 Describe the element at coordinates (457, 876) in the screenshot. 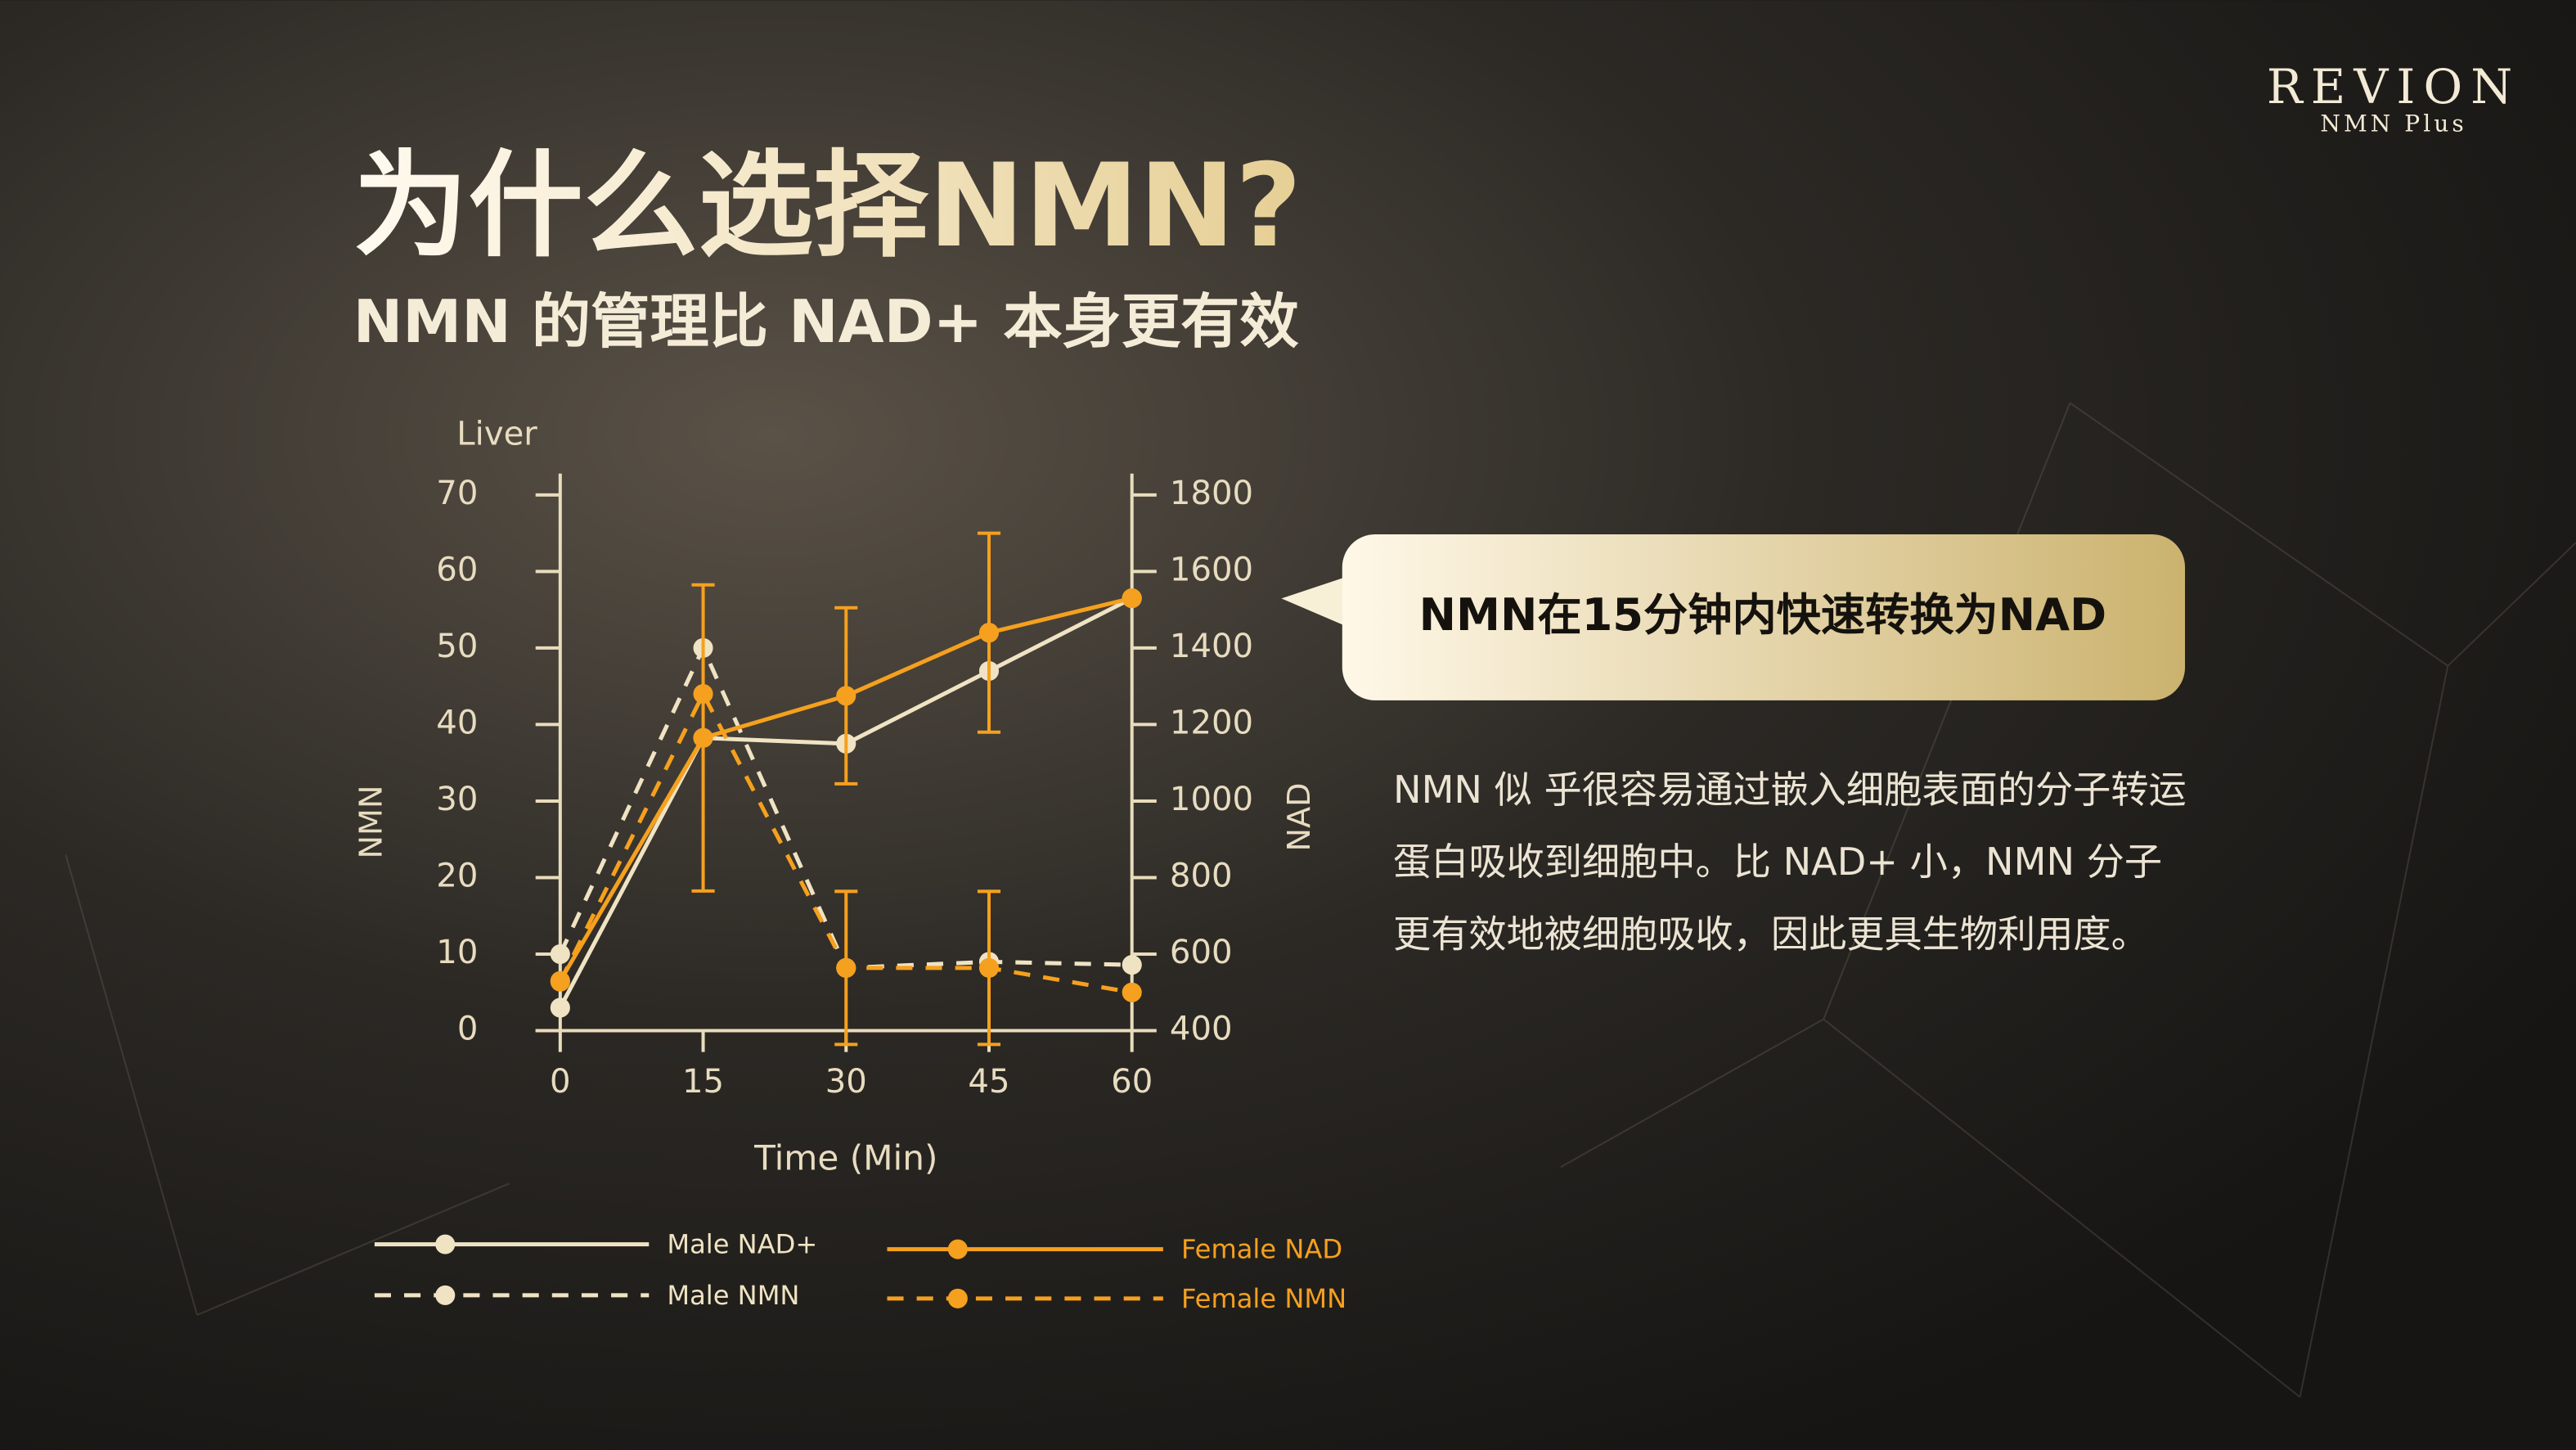

I see `y-tick-label: 20` at that location.